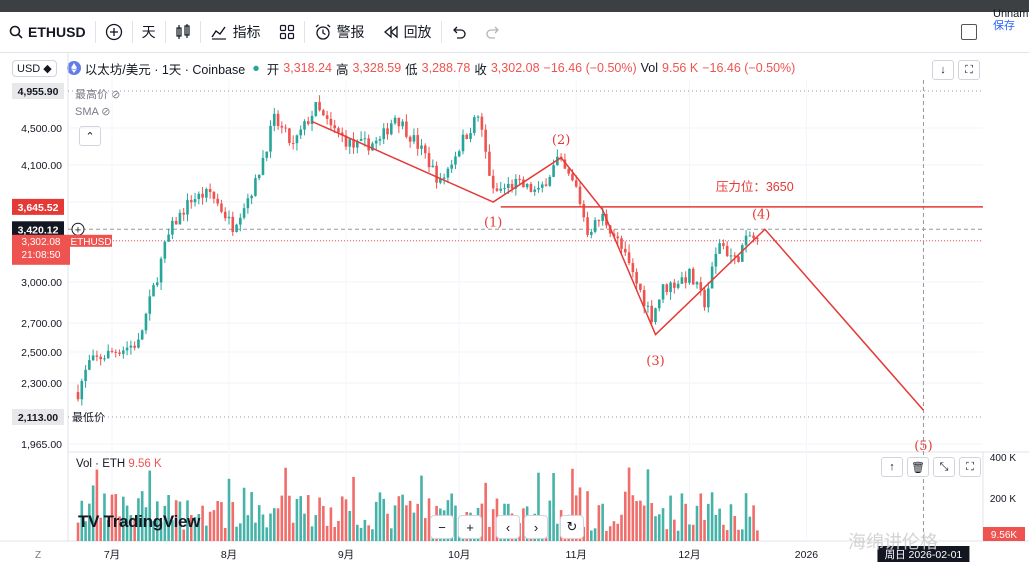 This screenshot has width=1029, height=569. What do you see at coordinates (78, 229) in the screenshot?
I see `add-alert-icon` at bounding box center [78, 229].